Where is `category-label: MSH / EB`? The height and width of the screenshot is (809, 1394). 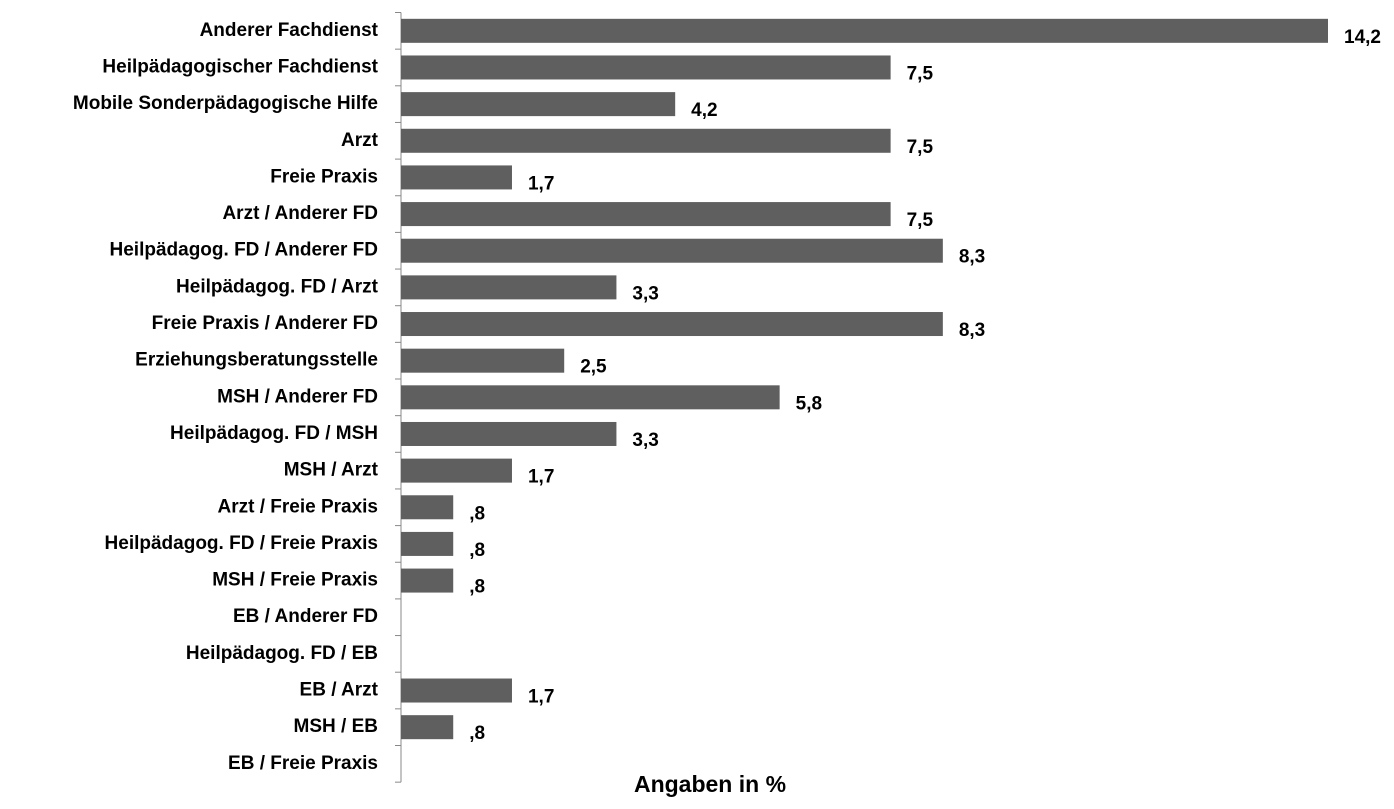 category-label: MSH / EB is located at coordinates (336, 726).